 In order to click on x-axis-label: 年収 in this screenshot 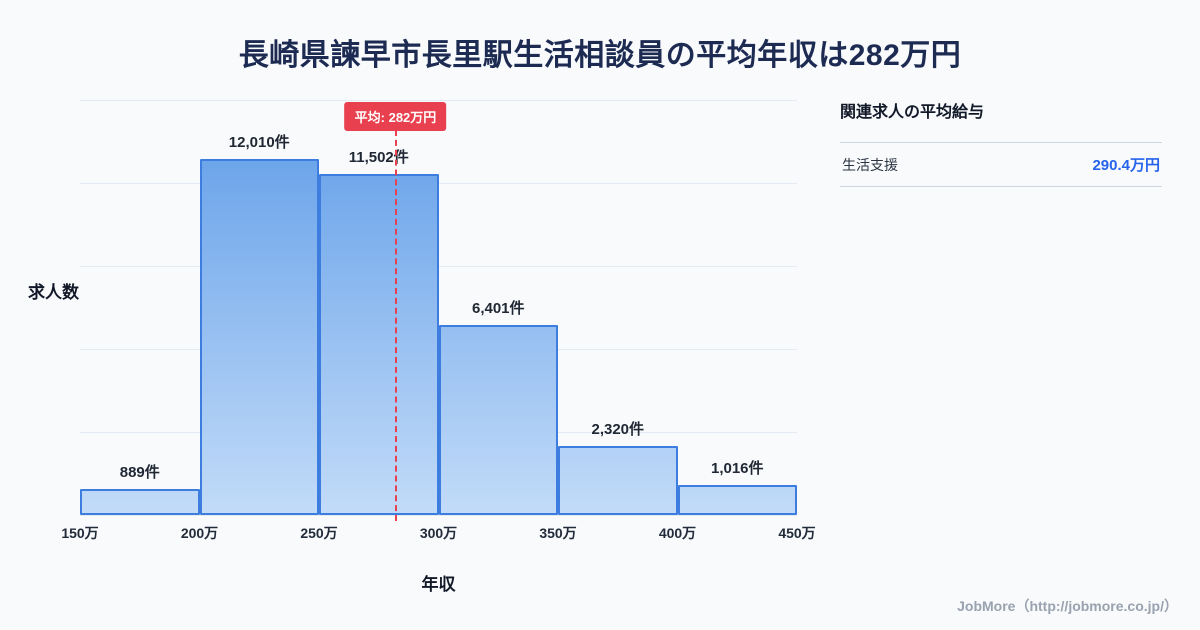, I will do `click(438, 584)`.